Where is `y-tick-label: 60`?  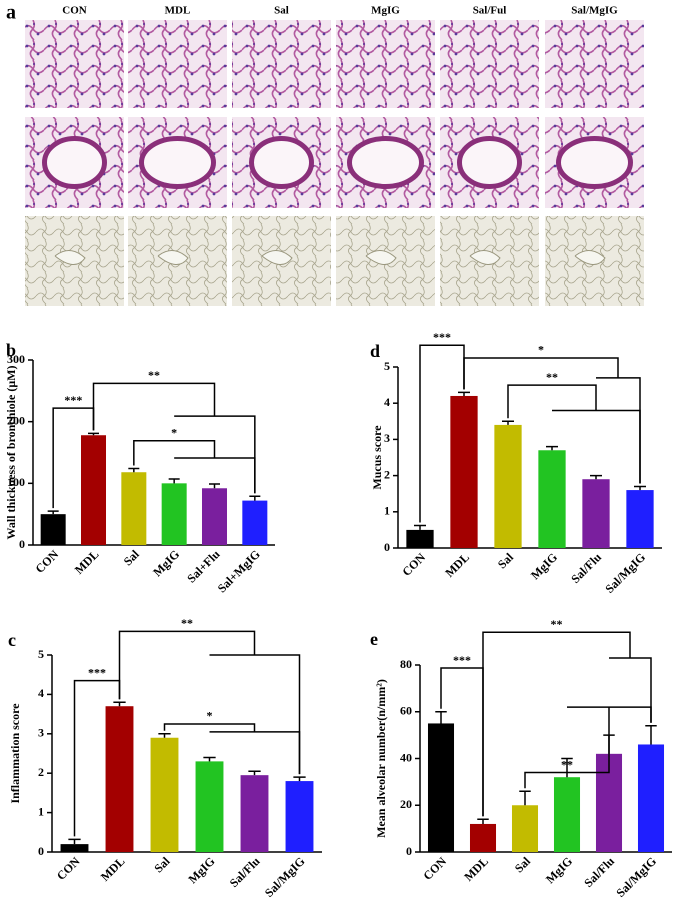
y-tick-label: 60 is located at coordinates (406, 711).